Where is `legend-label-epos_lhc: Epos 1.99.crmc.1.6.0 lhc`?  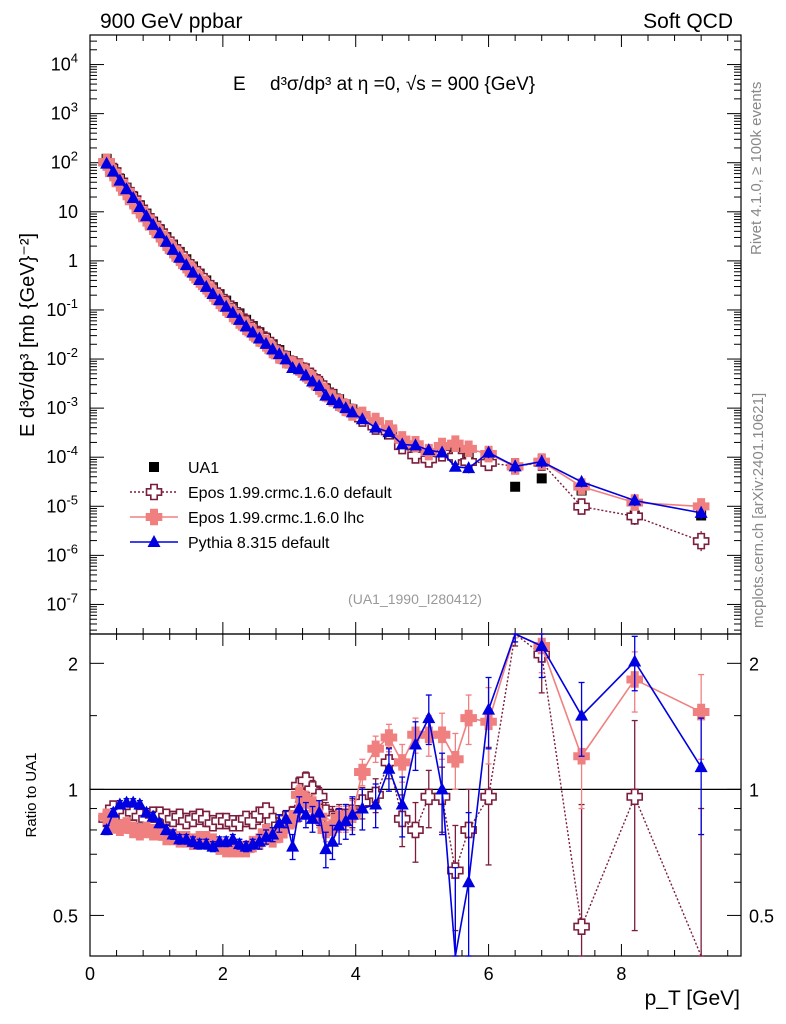 legend-label-epos_lhc: Epos 1.99.crmc.1.6.0 lhc is located at coordinates (276, 518).